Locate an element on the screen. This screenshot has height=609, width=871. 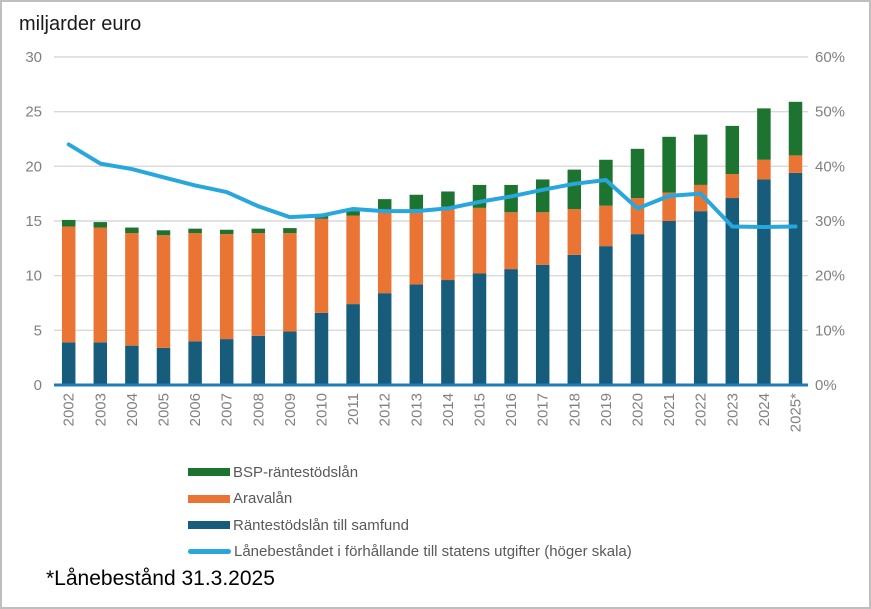
legend-swatch-line is located at coordinates (209, 552).